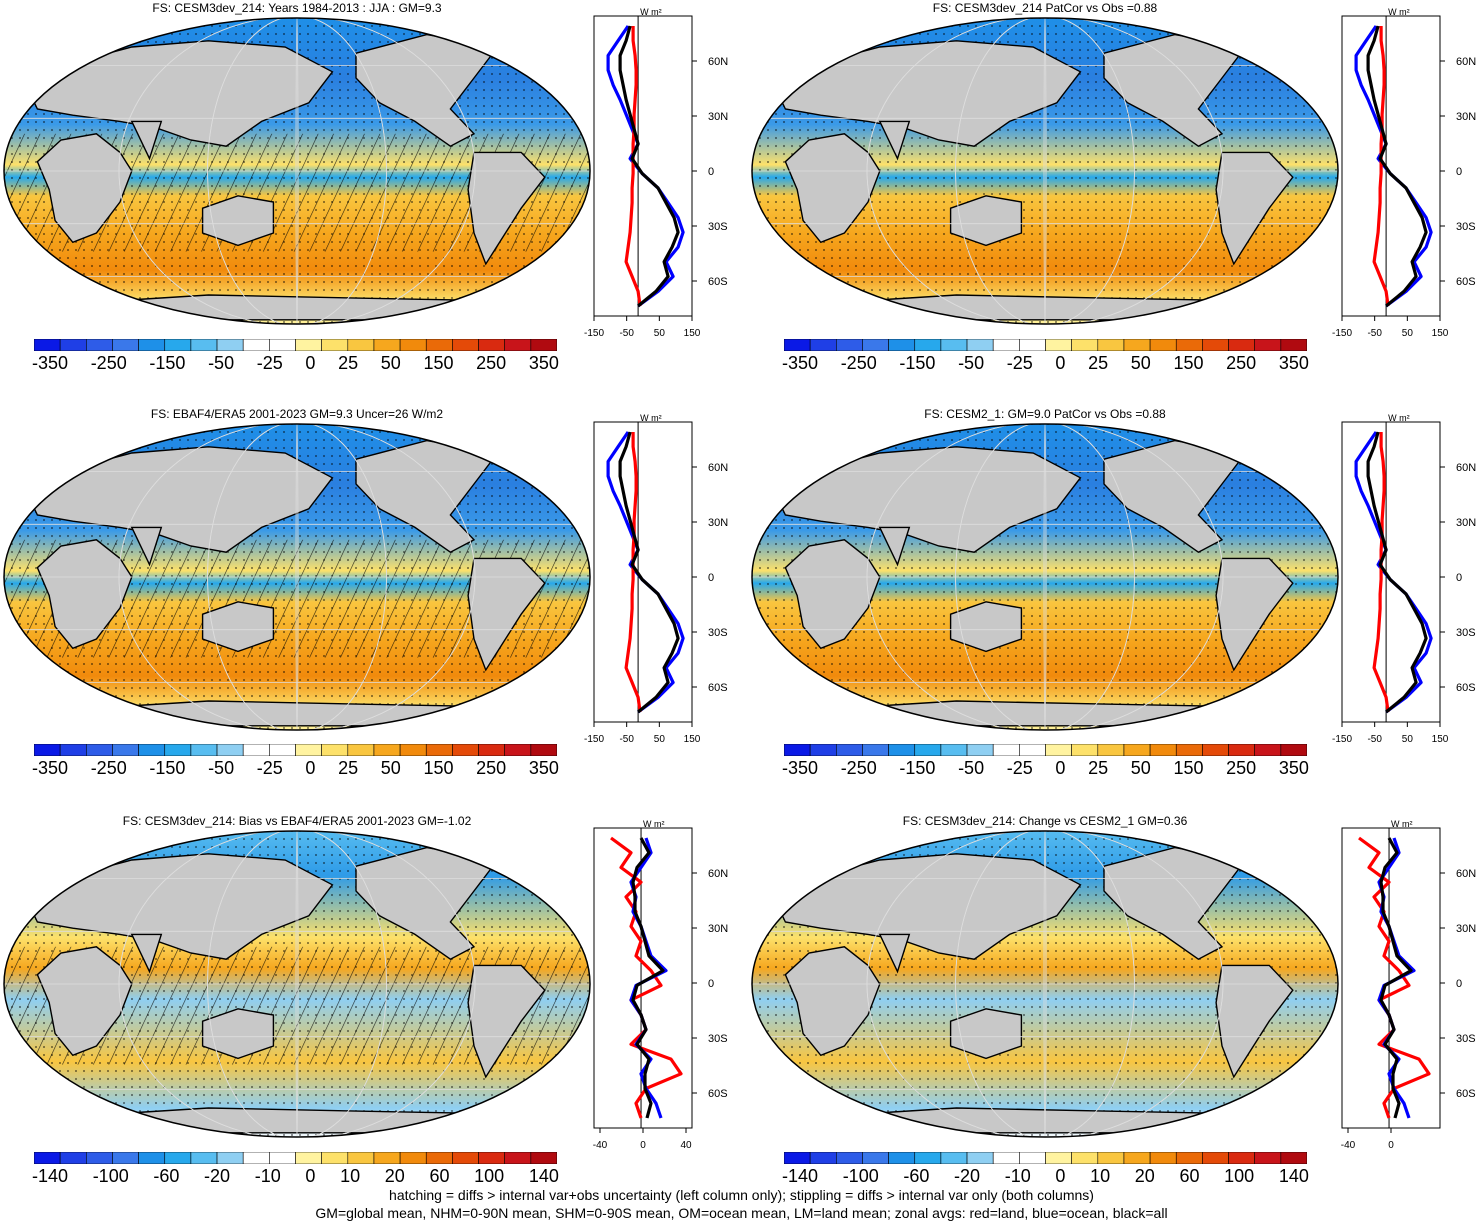 This screenshot has width=1483, height=1221. What do you see at coordinates (50, 768) in the screenshot?
I see `colorbar-tick-label: -350` at bounding box center [50, 768].